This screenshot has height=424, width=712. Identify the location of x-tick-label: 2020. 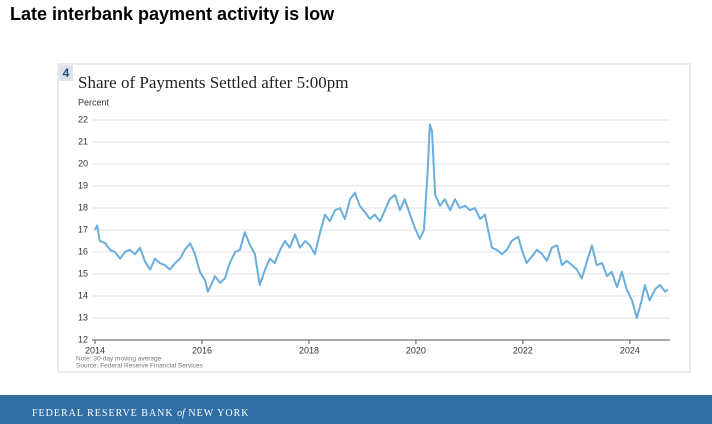
(416, 350).